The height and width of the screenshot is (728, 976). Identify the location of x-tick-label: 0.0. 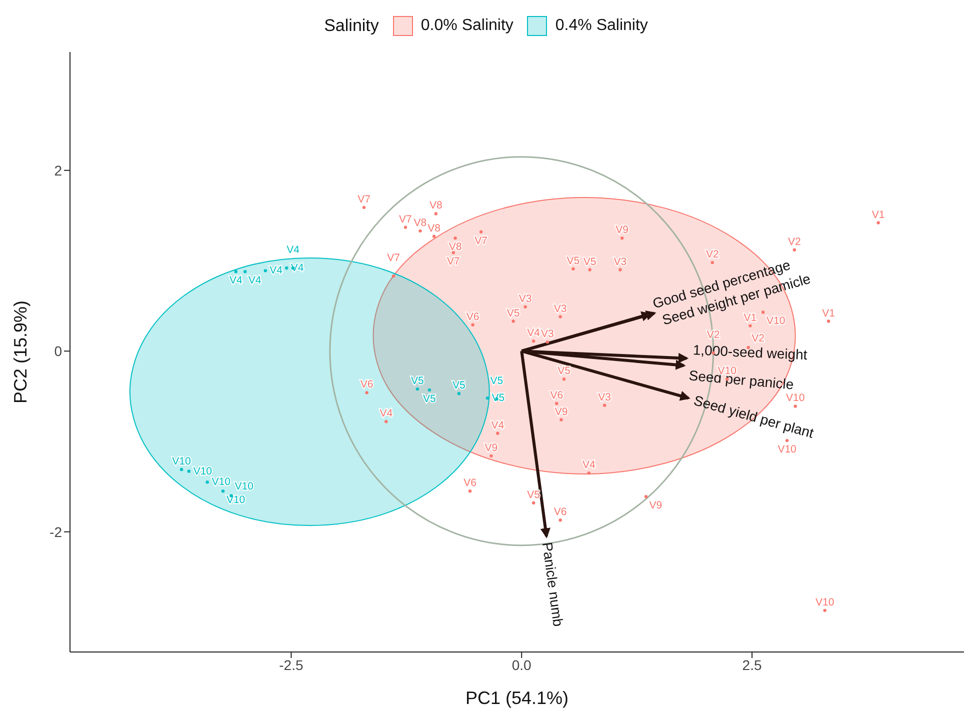
(522, 664).